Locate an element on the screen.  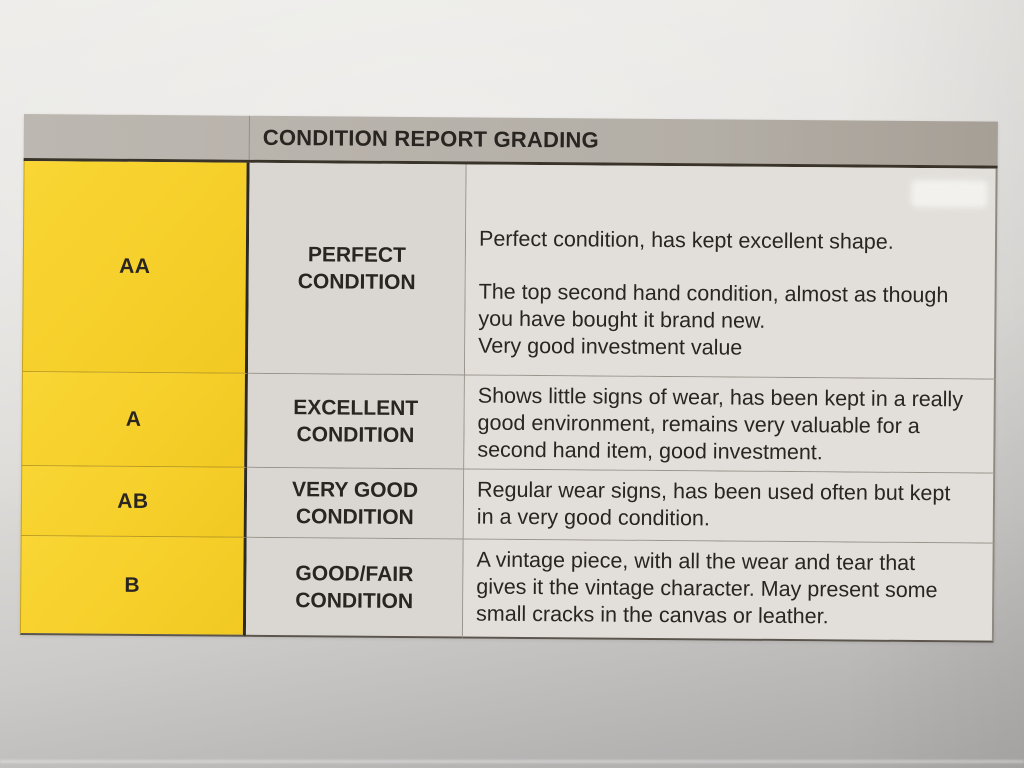
condition-label-cell: VERY GOOD CONDITION is located at coordinates (355, 503).